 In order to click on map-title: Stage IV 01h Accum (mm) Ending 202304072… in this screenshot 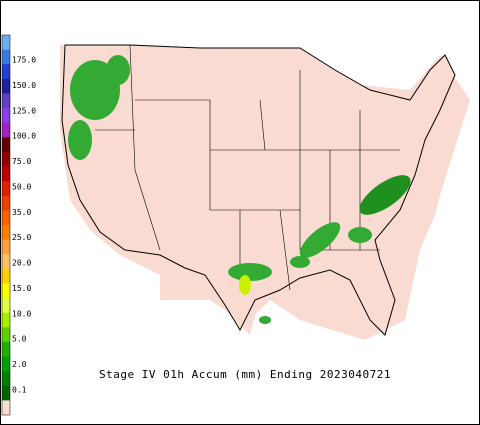, I will do `click(245, 374)`.